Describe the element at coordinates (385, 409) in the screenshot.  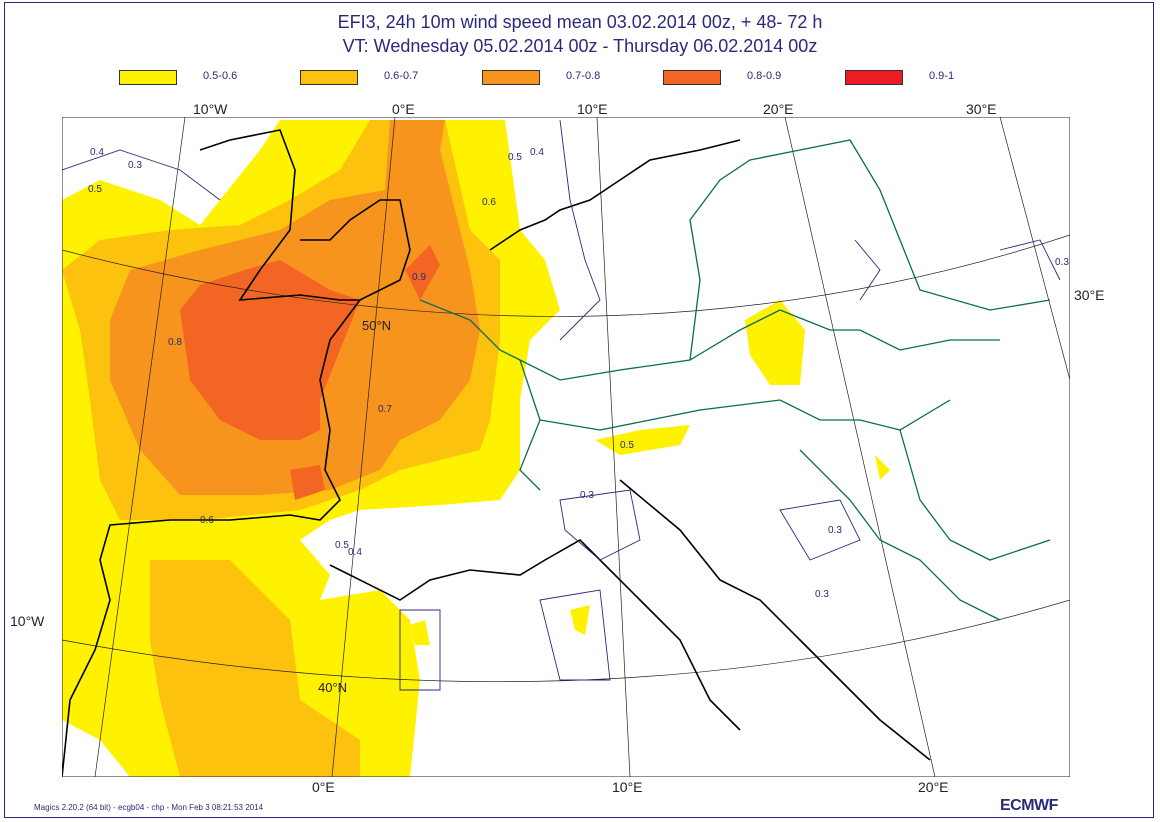
I see `contour-label: 0.7` at that location.